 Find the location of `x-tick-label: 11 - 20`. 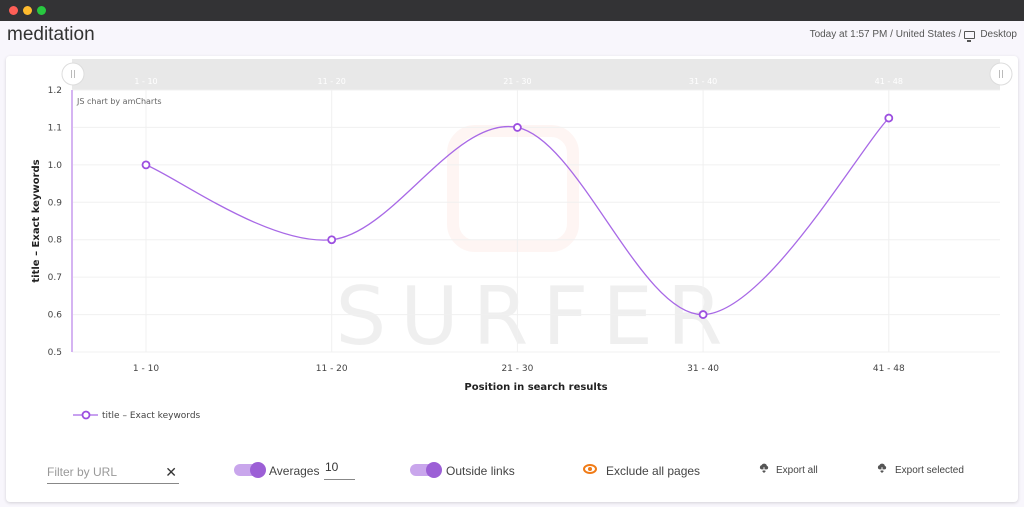

x-tick-label: 11 - 20 is located at coordinates (332, 369).